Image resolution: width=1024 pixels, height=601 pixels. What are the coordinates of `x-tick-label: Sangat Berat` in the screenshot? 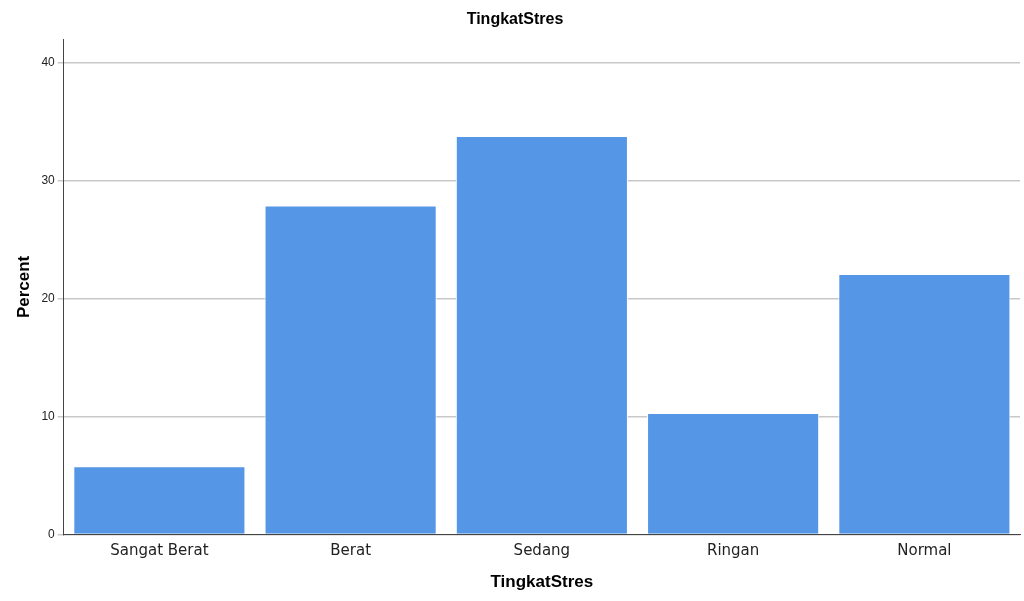 It's located at (159, 550).